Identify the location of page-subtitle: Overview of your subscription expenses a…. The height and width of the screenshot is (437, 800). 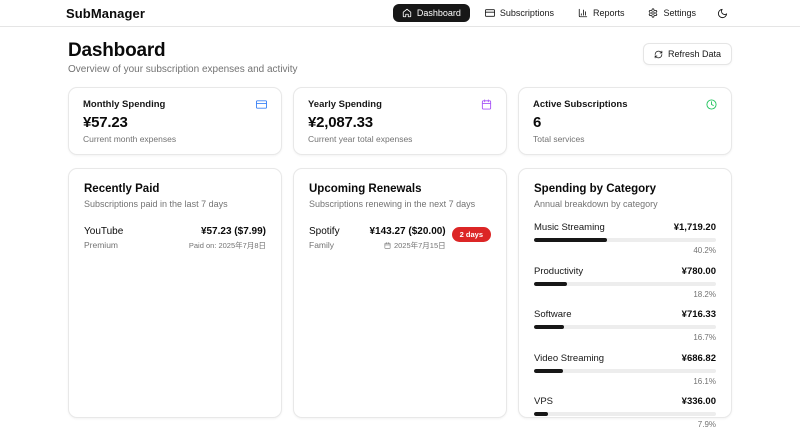
(183, 69).